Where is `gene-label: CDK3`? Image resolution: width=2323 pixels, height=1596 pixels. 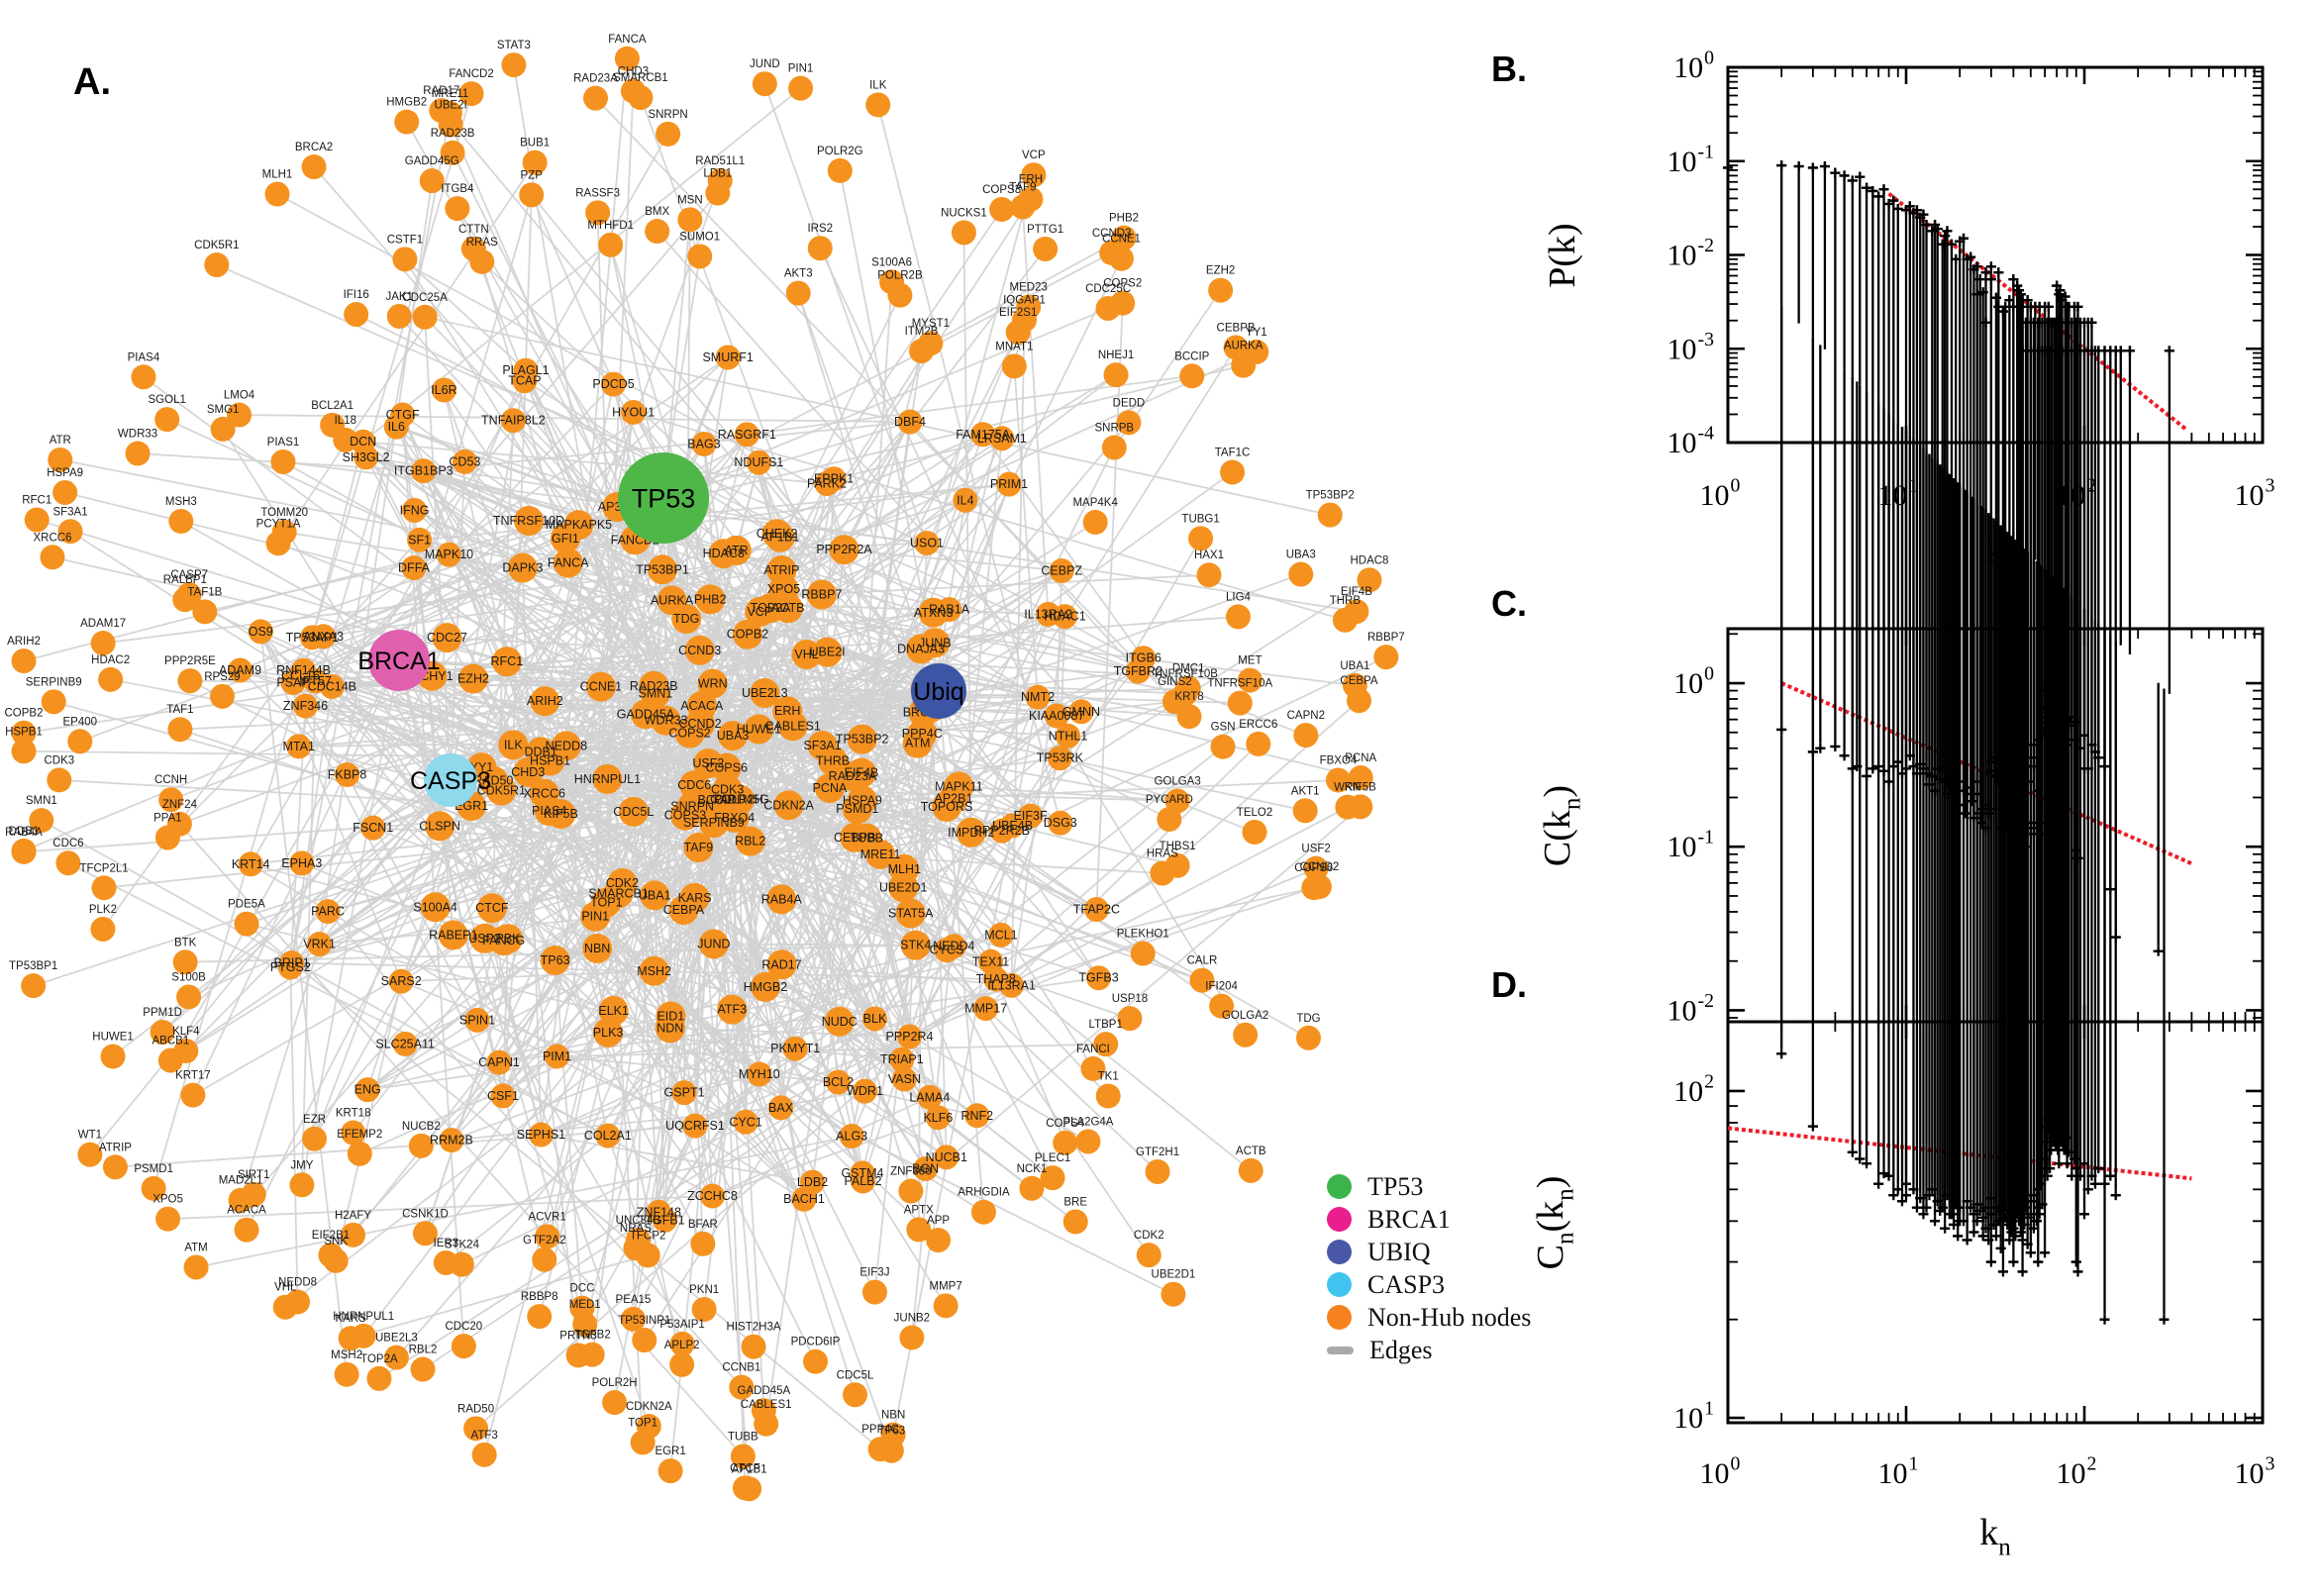 gene-label: CDK3 is located at coordinates (728, 790).